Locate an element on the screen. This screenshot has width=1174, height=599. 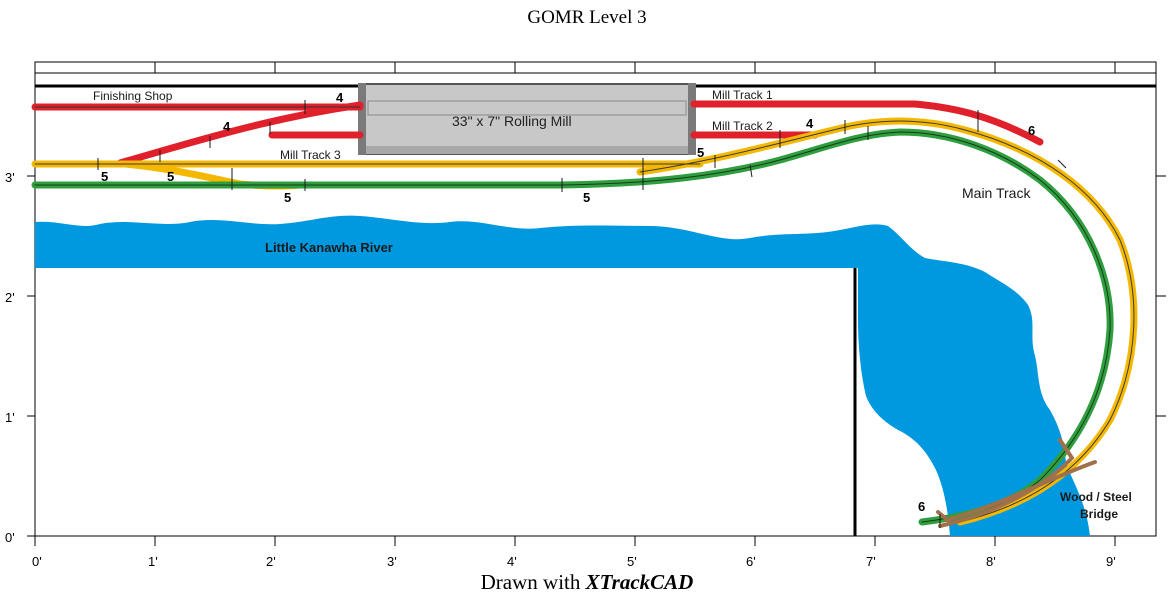
rolling-mill-right-wall is located at coordinates (692, 119).